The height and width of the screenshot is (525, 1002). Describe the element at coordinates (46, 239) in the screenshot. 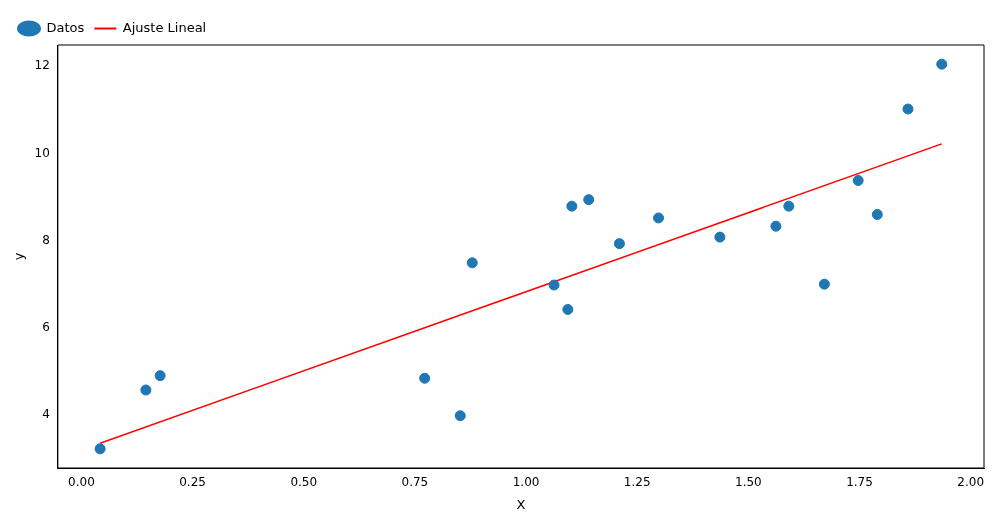

I see `y-tick-label: 8` at that location.